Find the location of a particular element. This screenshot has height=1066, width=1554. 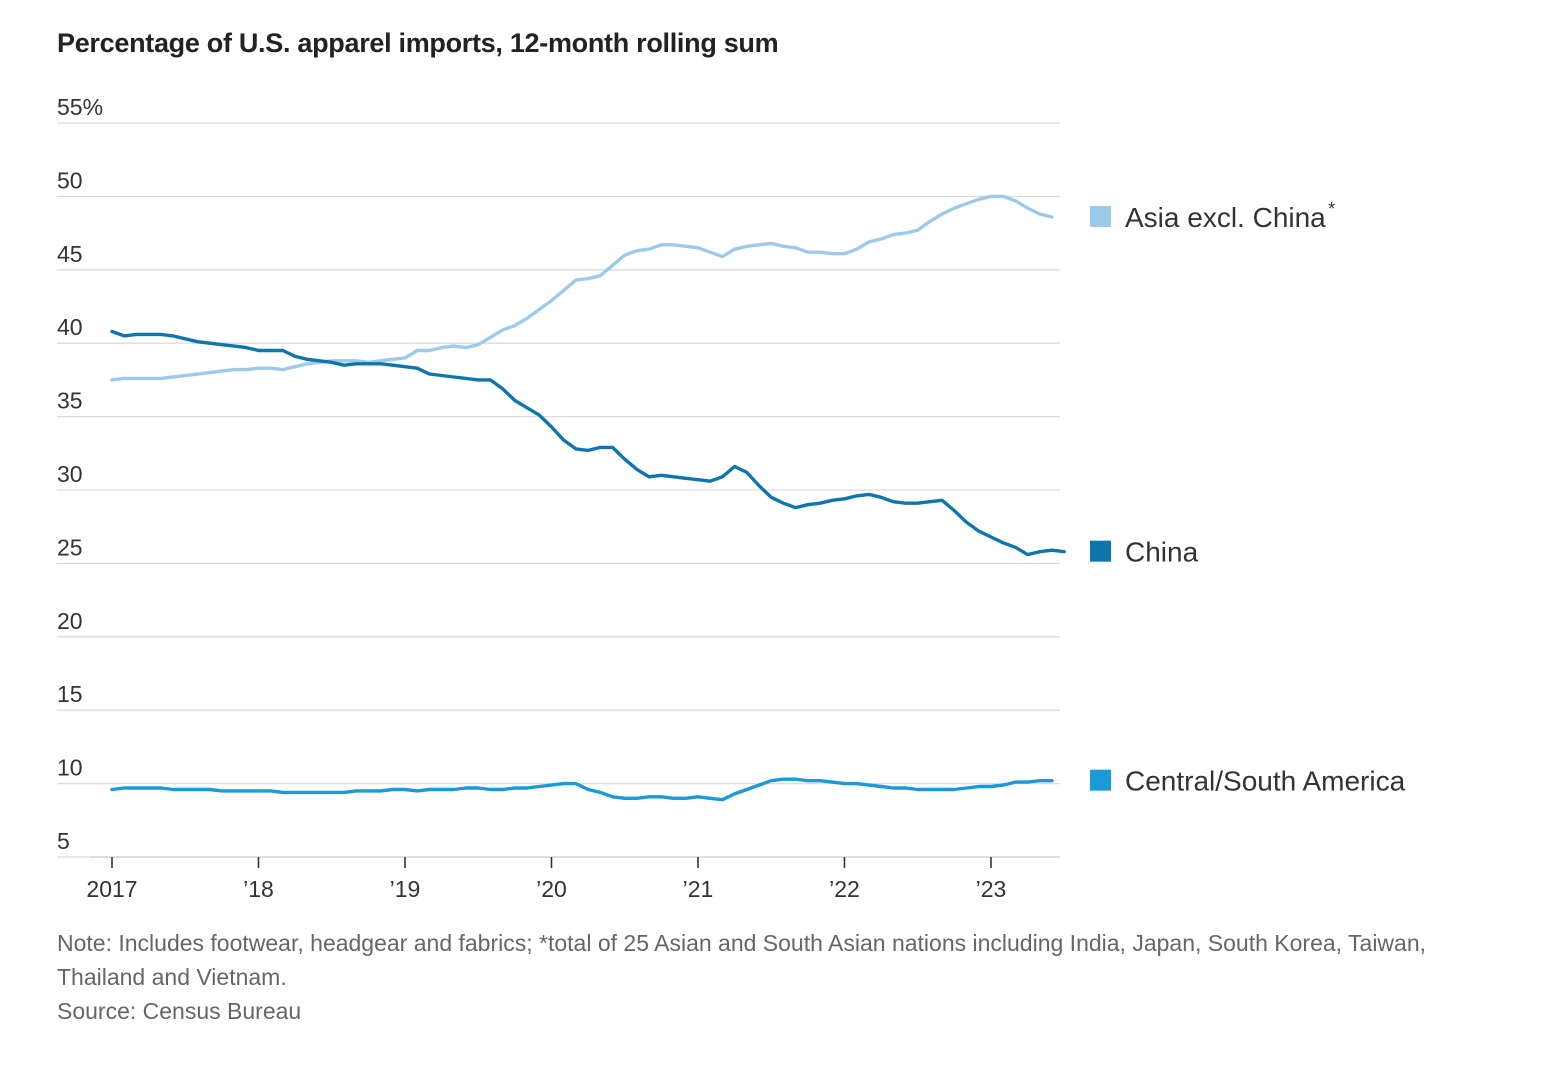

y-axis-ticks: 55% 50 45 40 35 30 25 20 15 10 5 is located at coordinates (80, 474).